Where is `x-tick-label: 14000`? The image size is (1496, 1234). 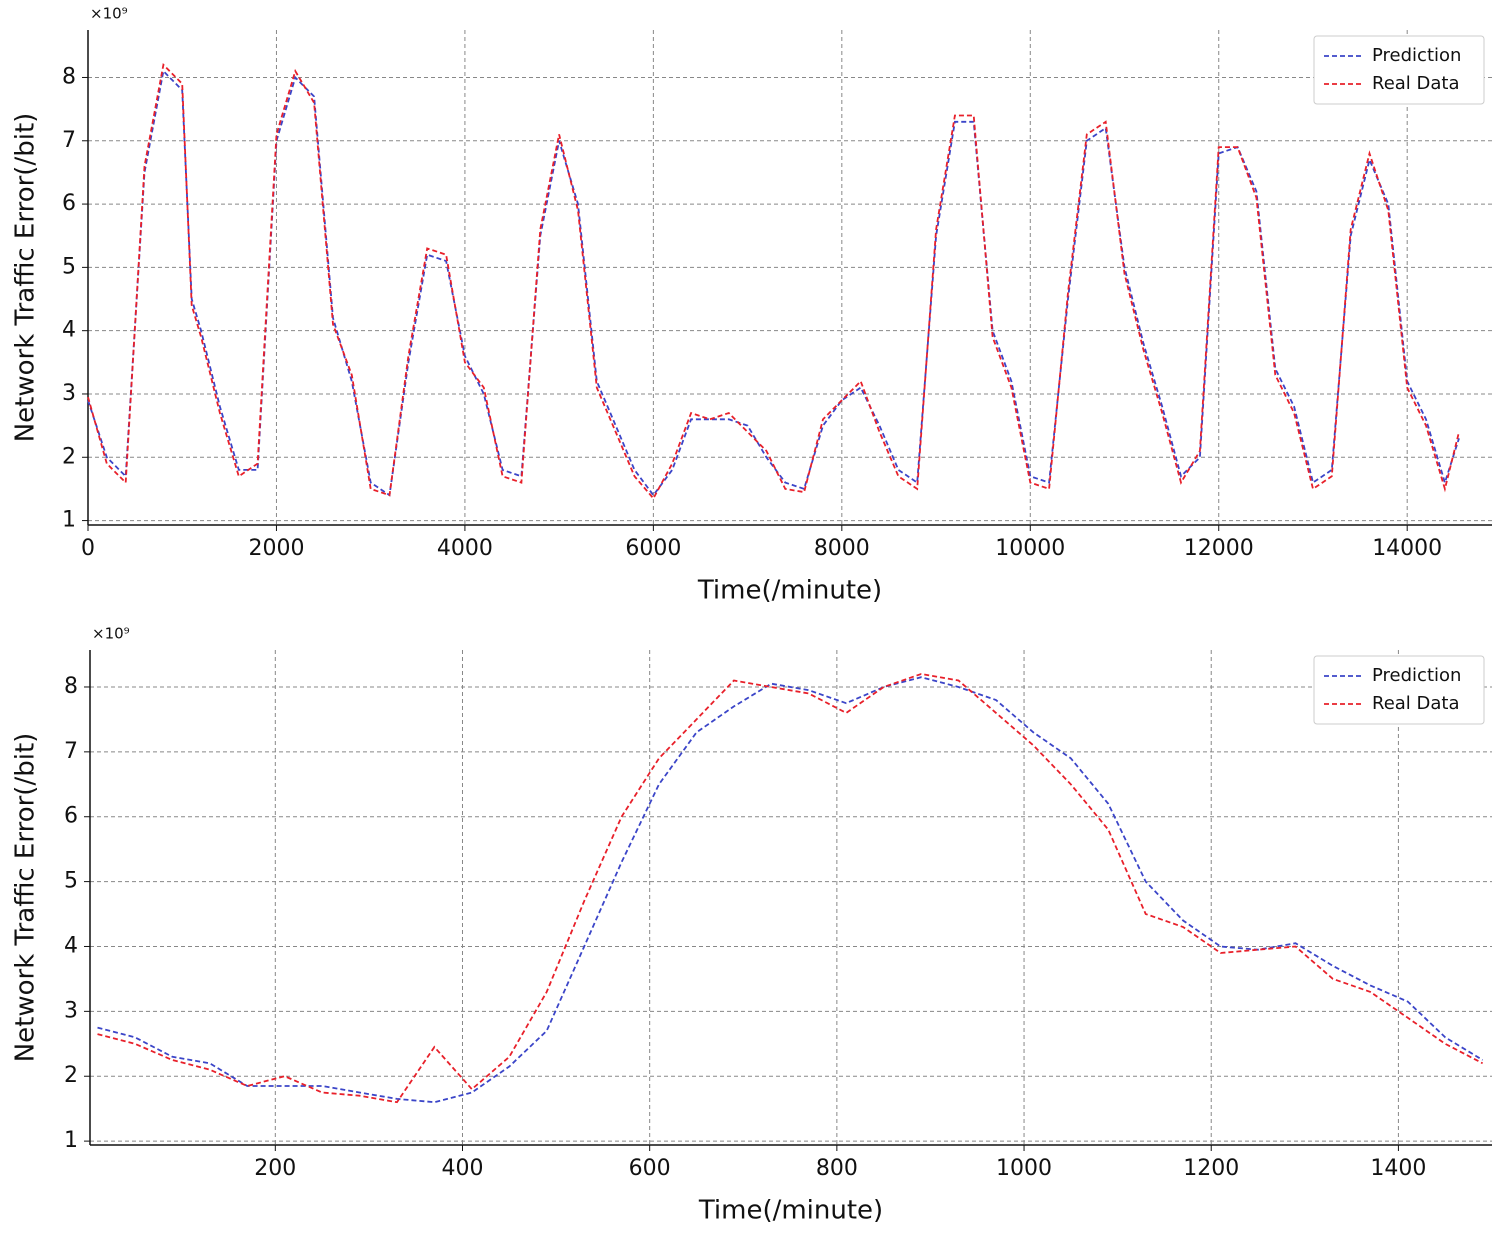
x-tick-label: 14000 is located at coordinates (1407, 548).